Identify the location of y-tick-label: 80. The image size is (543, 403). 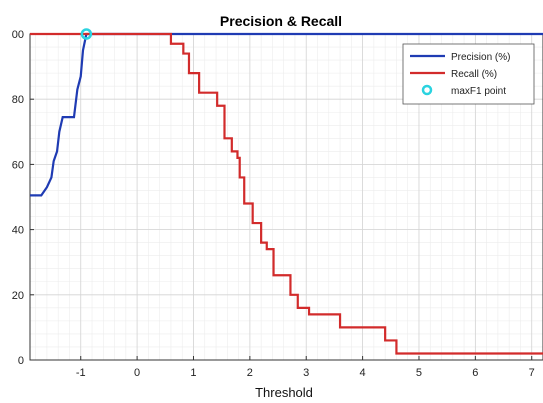
(18, 100).